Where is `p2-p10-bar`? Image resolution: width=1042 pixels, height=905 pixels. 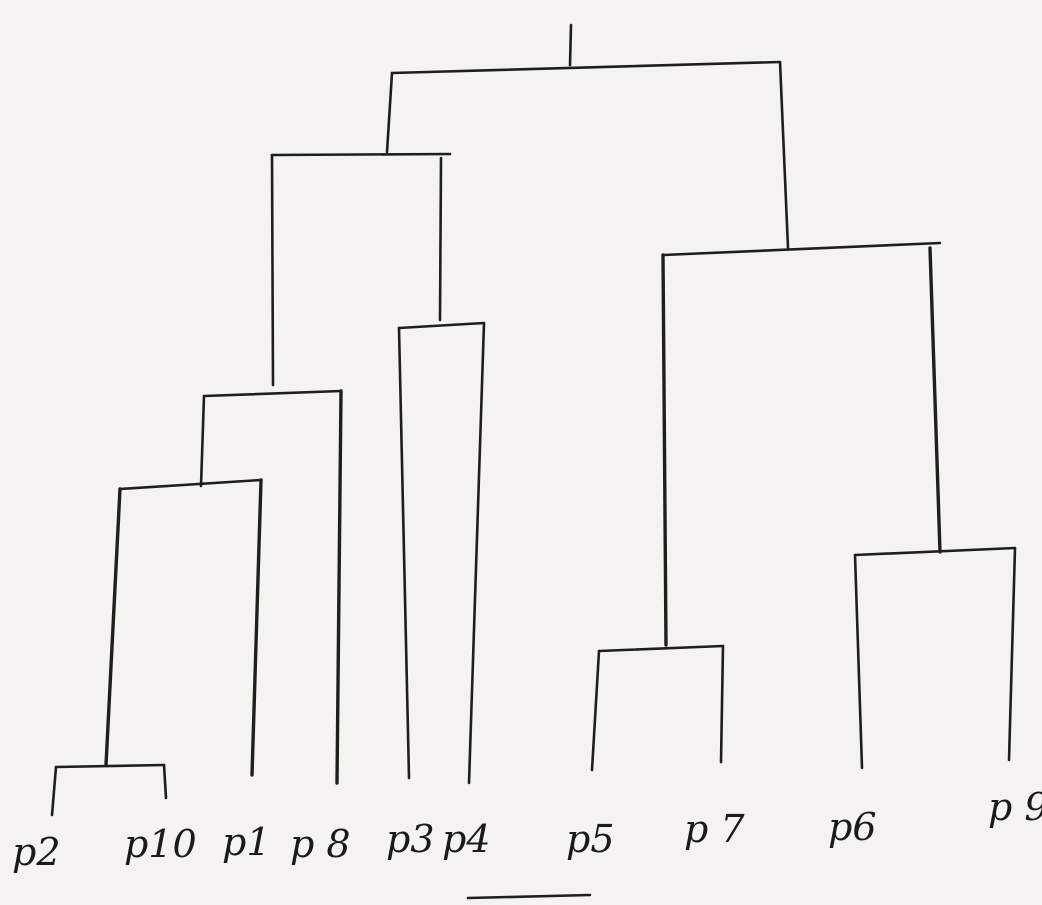
p2-p10-bar is located at coordinates (110, 766).